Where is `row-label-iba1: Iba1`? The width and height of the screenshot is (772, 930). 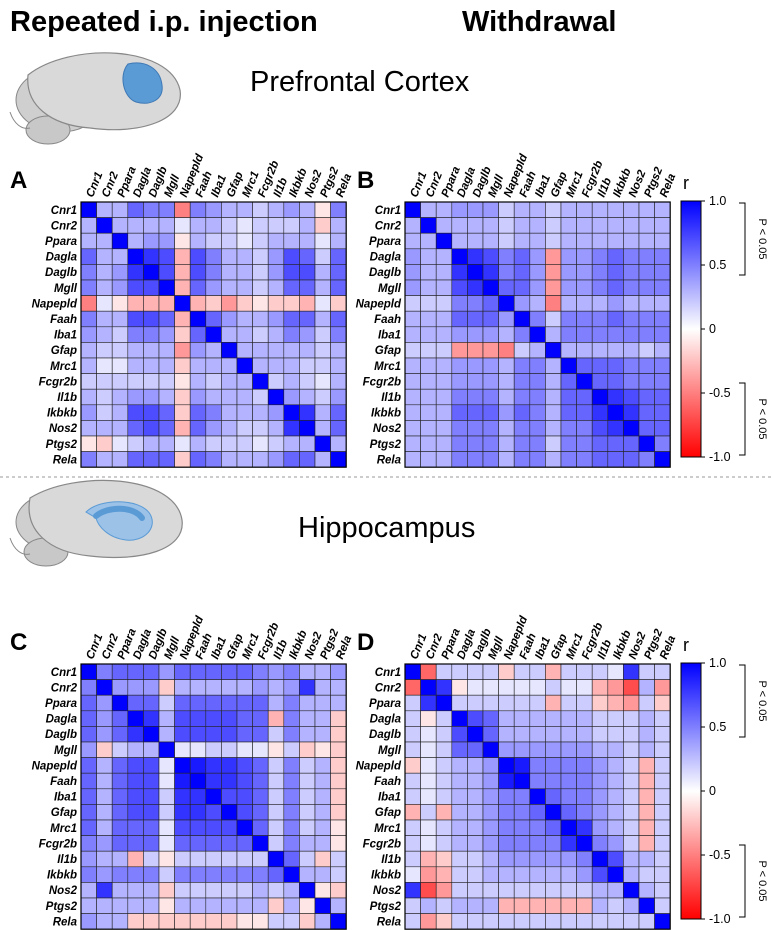 row-label-iba1: Iba1 is located at coordinates (65, 798).